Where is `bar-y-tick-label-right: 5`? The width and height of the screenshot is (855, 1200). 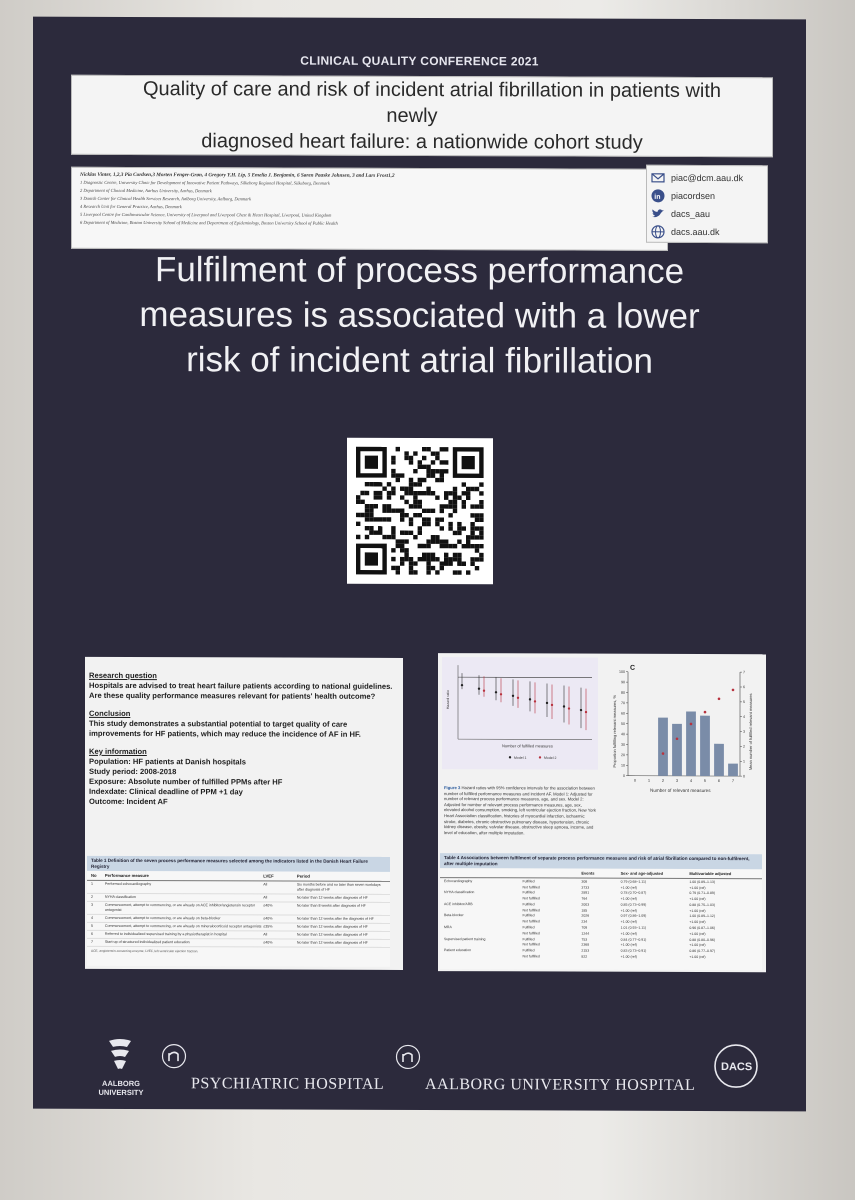
bar-y-tick-label-right: 5 is located at coordinates (744, 702).